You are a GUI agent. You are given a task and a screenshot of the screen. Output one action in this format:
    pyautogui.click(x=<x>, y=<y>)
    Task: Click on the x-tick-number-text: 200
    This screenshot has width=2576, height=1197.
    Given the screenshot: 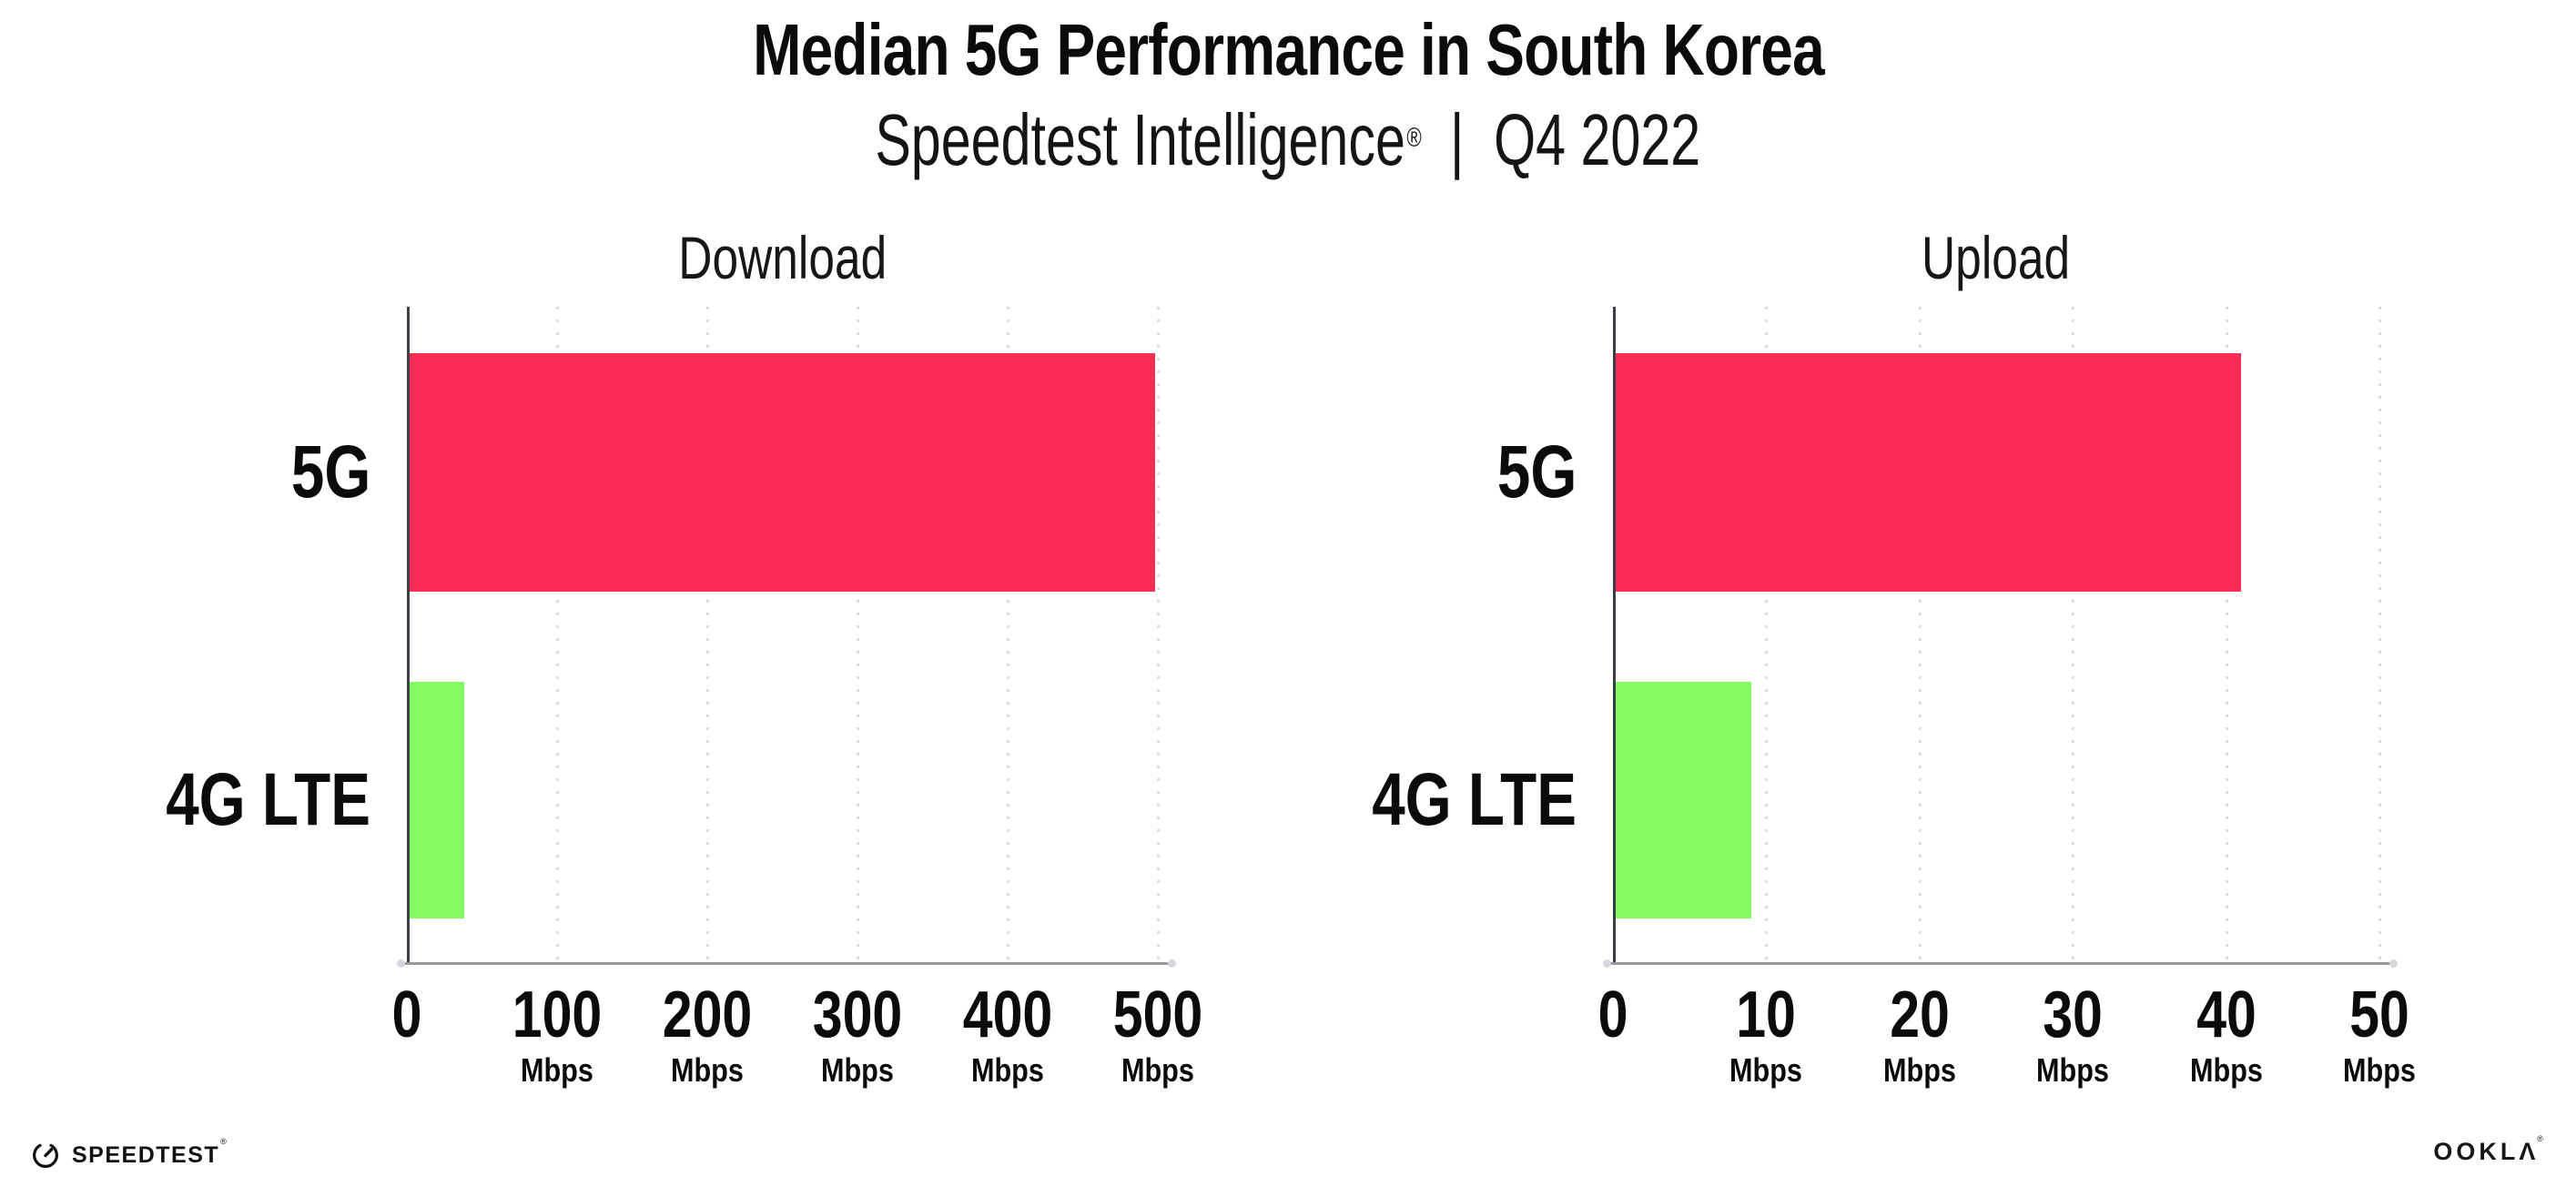 What is the action you would take?
    pyautogui.click(x=707, y=1015)
    